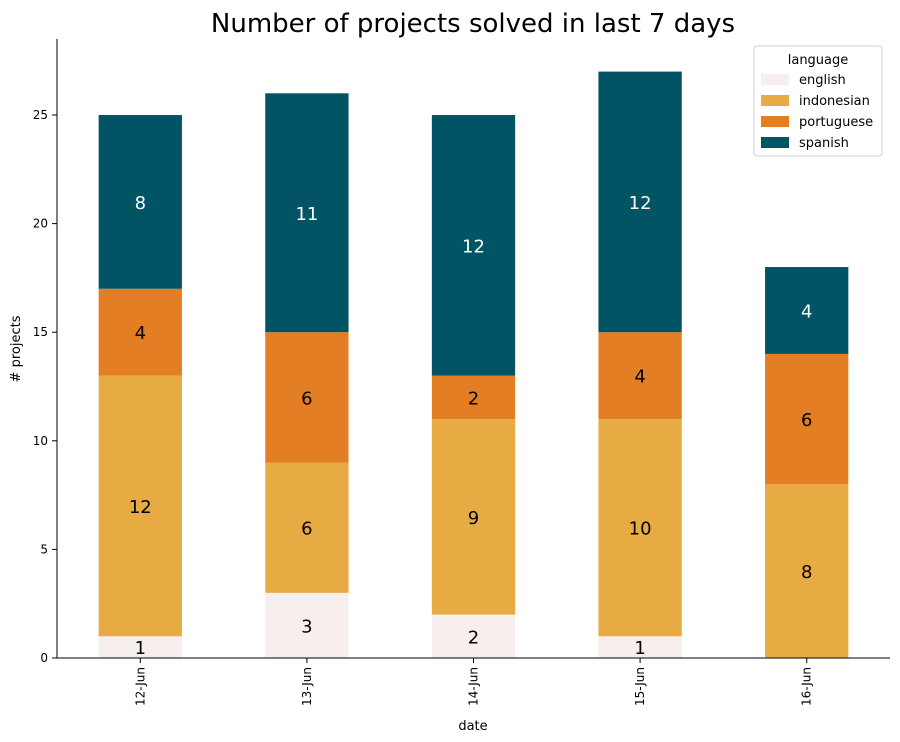 This screenshot has width=900, height=742. I want to click on x-axis-label: date, so click(472, 726).